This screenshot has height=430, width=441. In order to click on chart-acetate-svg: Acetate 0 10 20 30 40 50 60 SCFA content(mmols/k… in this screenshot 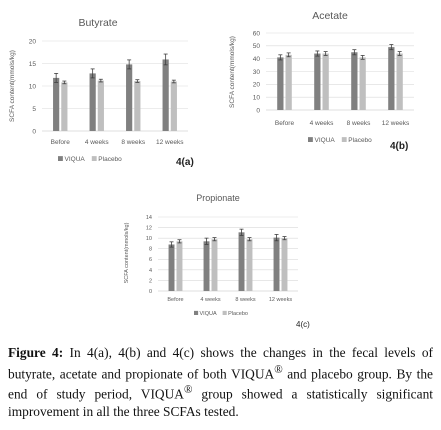, I will do `click(321, 81)`.